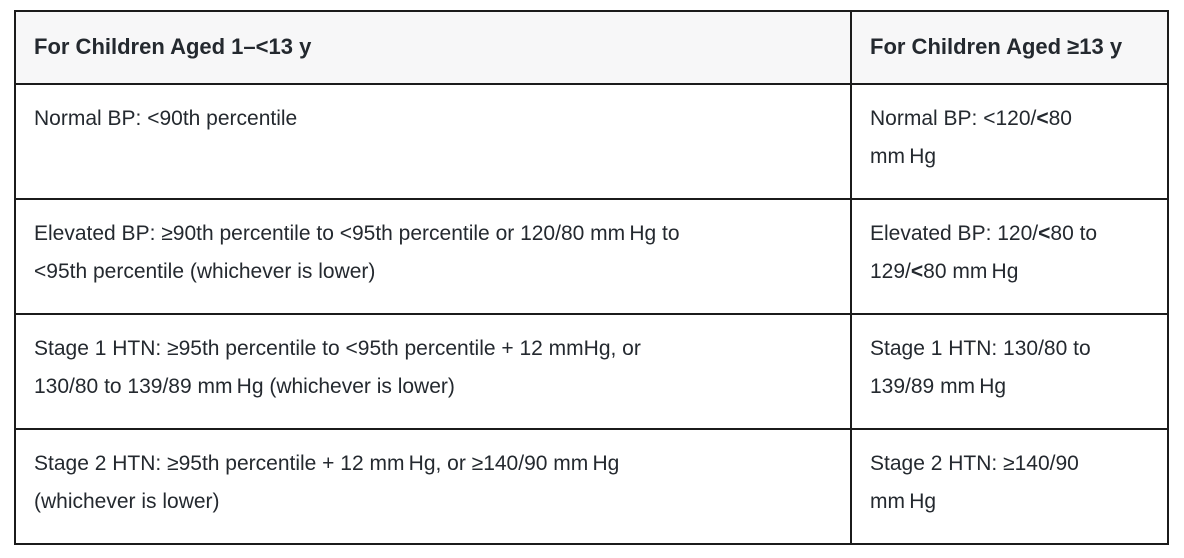  I want to click on cell-stage-1-htn-right: Stage 1 HTN: 130/80 to 139/89 mm Hg, so click(1009, 371).